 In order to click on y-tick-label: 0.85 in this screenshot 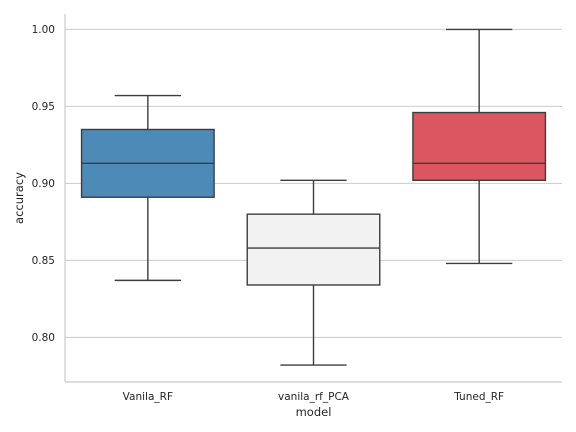, I will do `click(43, 261)`.